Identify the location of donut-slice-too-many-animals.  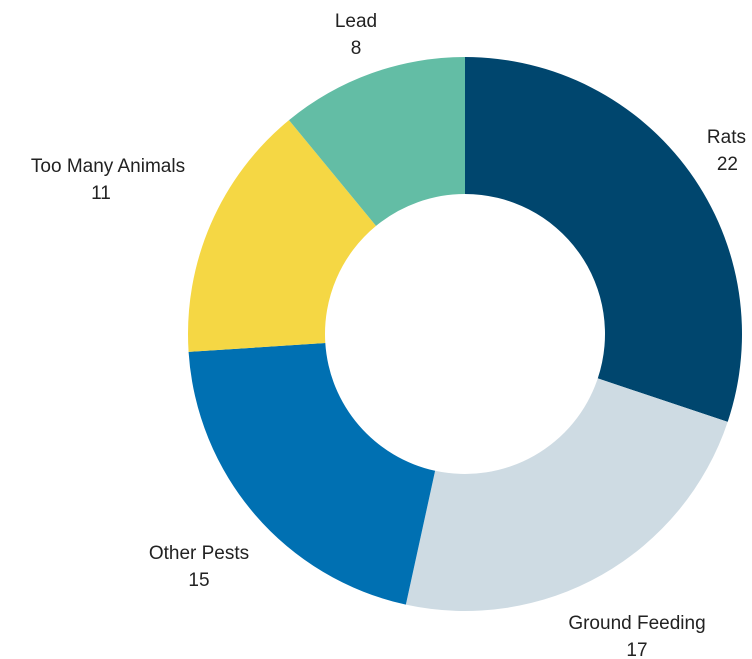
(282, 236).